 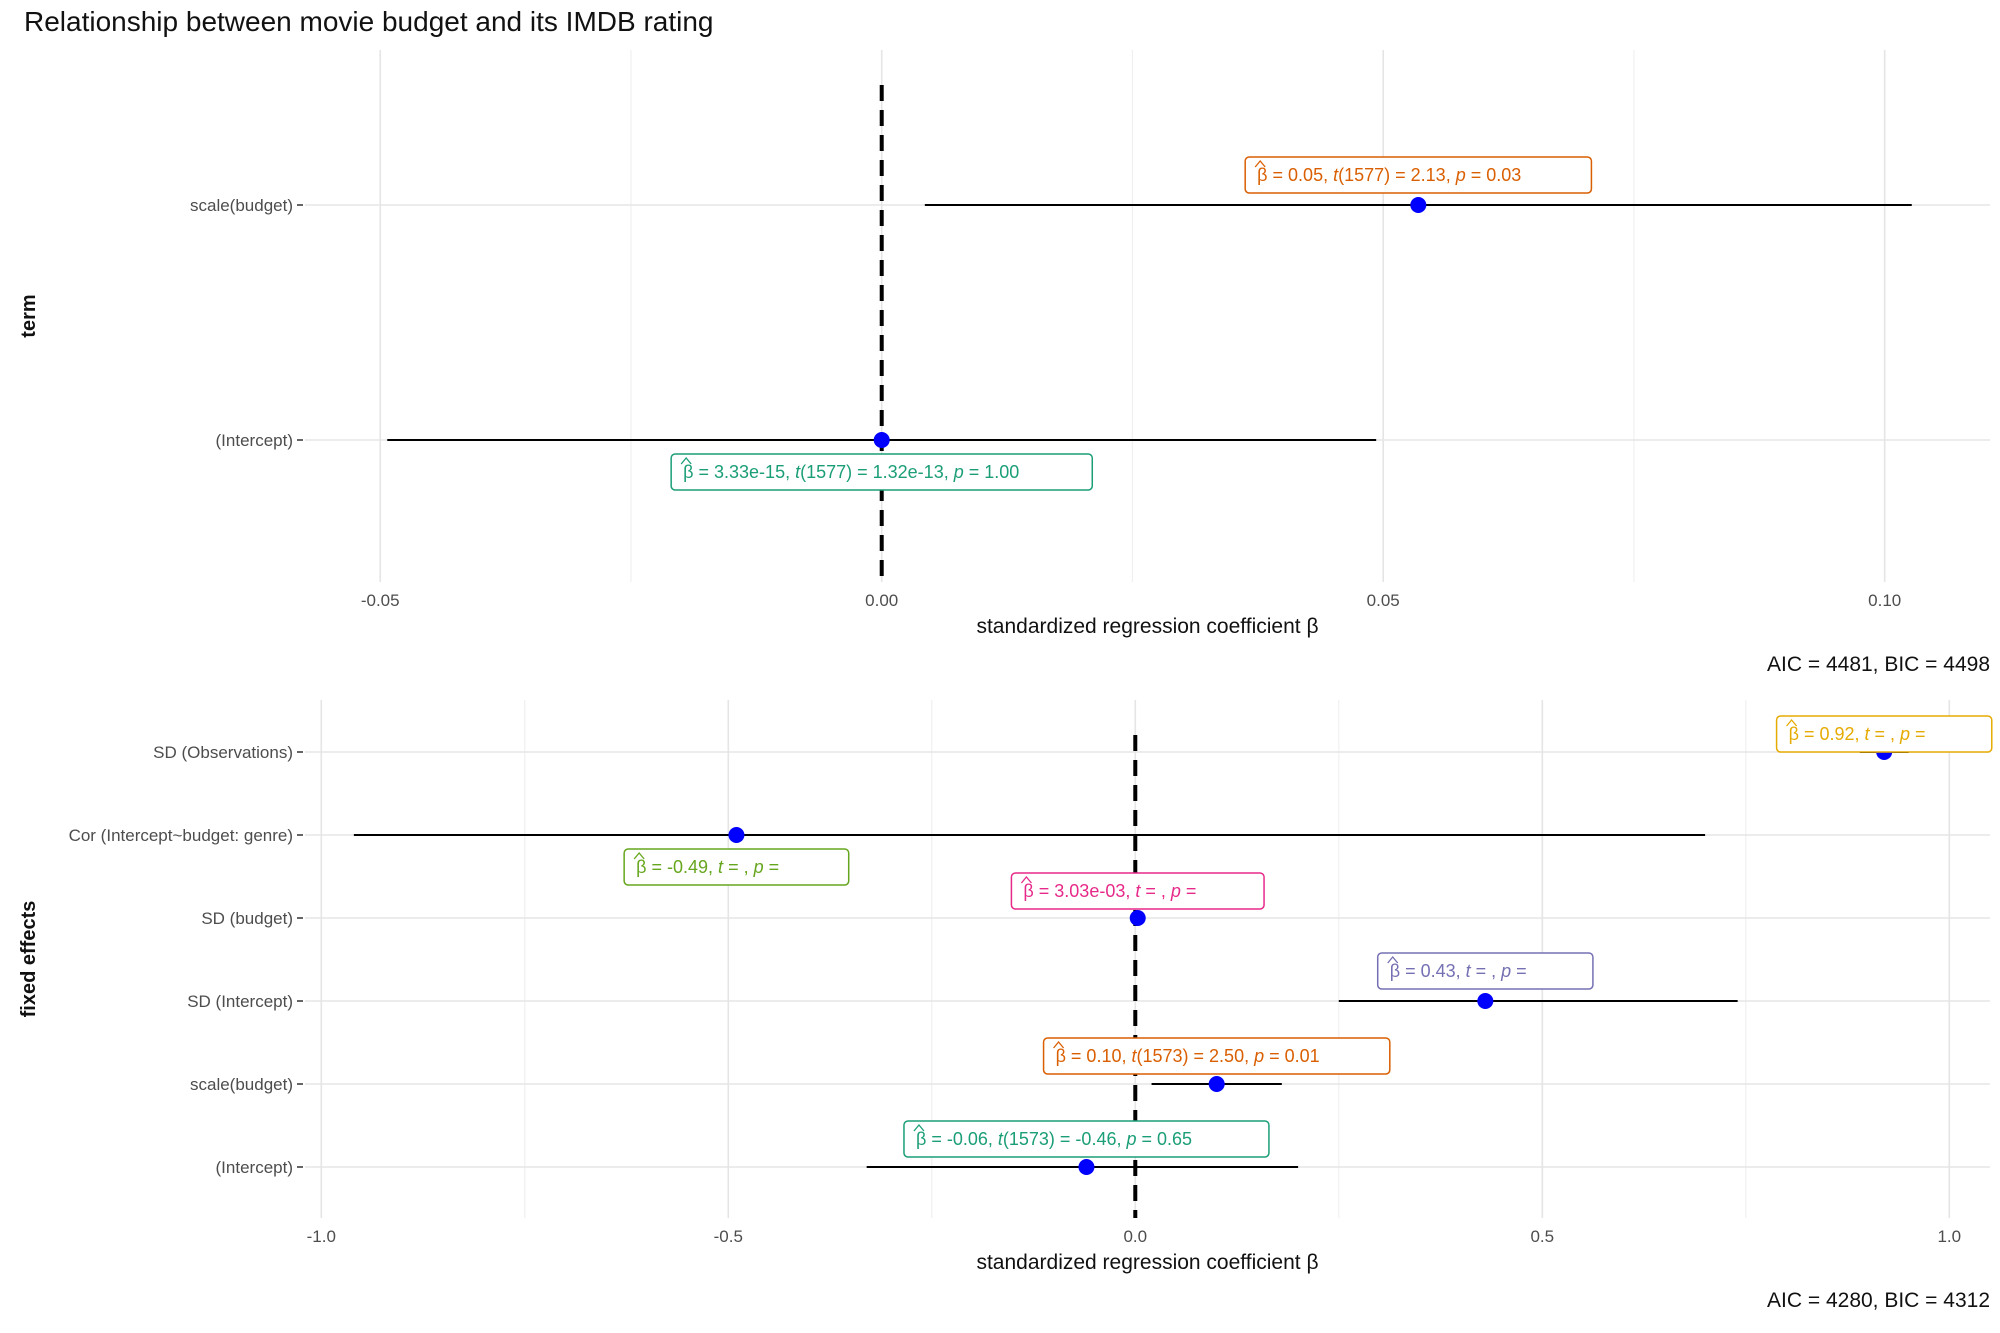 I want to click on y-axis-title: term, so click(x=29, y=315).